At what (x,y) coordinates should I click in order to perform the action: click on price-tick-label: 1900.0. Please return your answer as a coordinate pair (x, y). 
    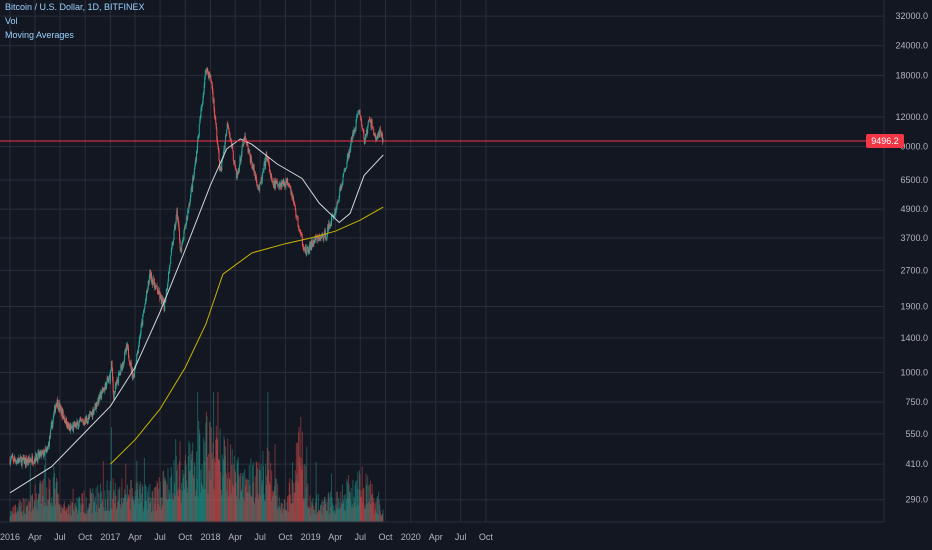
    Looking at the image, I should click on (914, 306).